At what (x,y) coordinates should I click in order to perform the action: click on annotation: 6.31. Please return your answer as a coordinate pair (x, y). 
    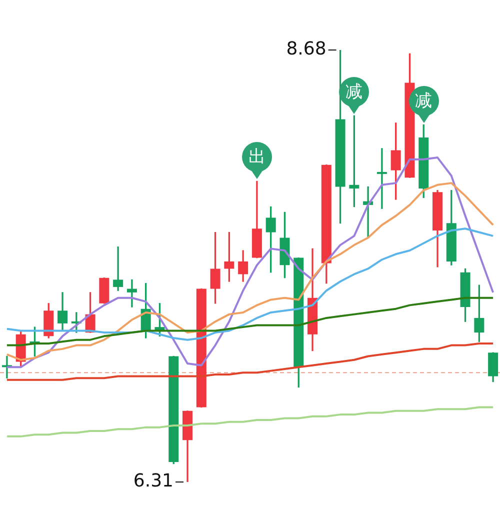
    Looking at the image, I should click on (153, 481).